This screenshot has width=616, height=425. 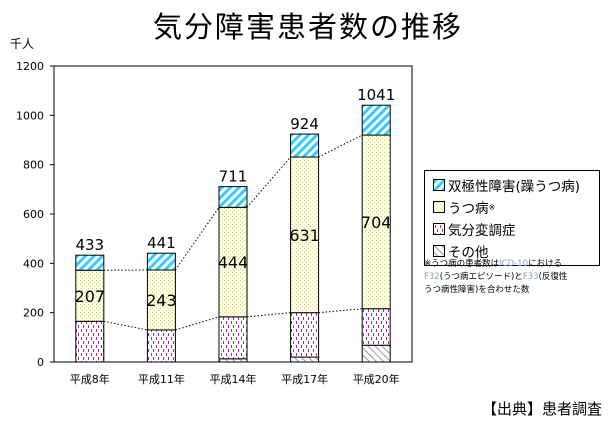 What do you see at coordinates (477, 290) in the screenshot?
I see `footnote-text: うつ病性障害)を合わせた数` at bounding box center [477, 290].